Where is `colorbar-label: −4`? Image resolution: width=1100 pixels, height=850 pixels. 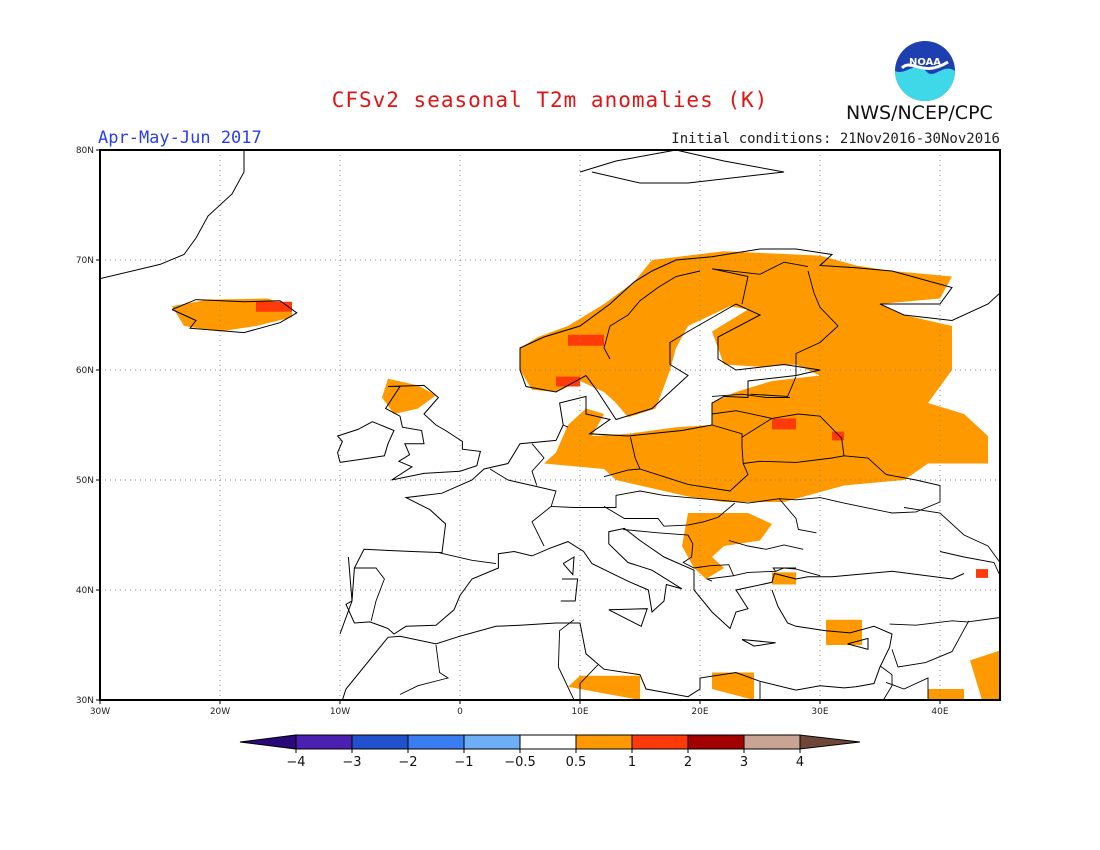 colorbar-label: −4 is located at coordinates (295, 762).